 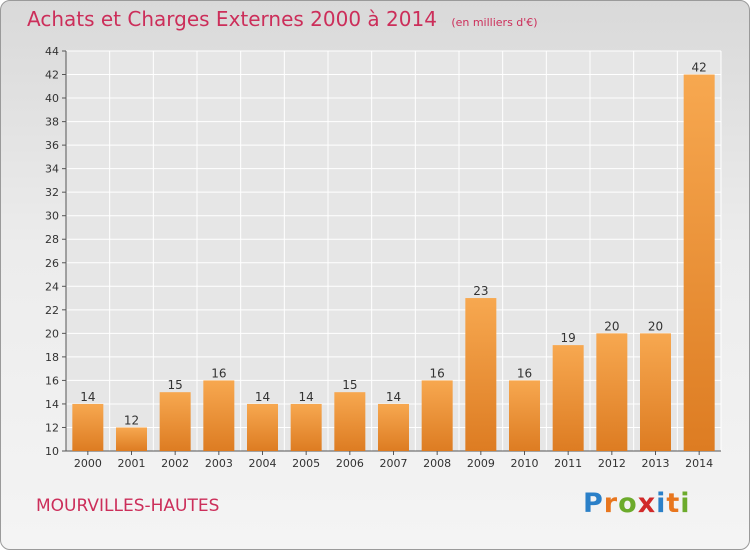 I want to click on y-tick-label: 10, so click(x=52, y=451).